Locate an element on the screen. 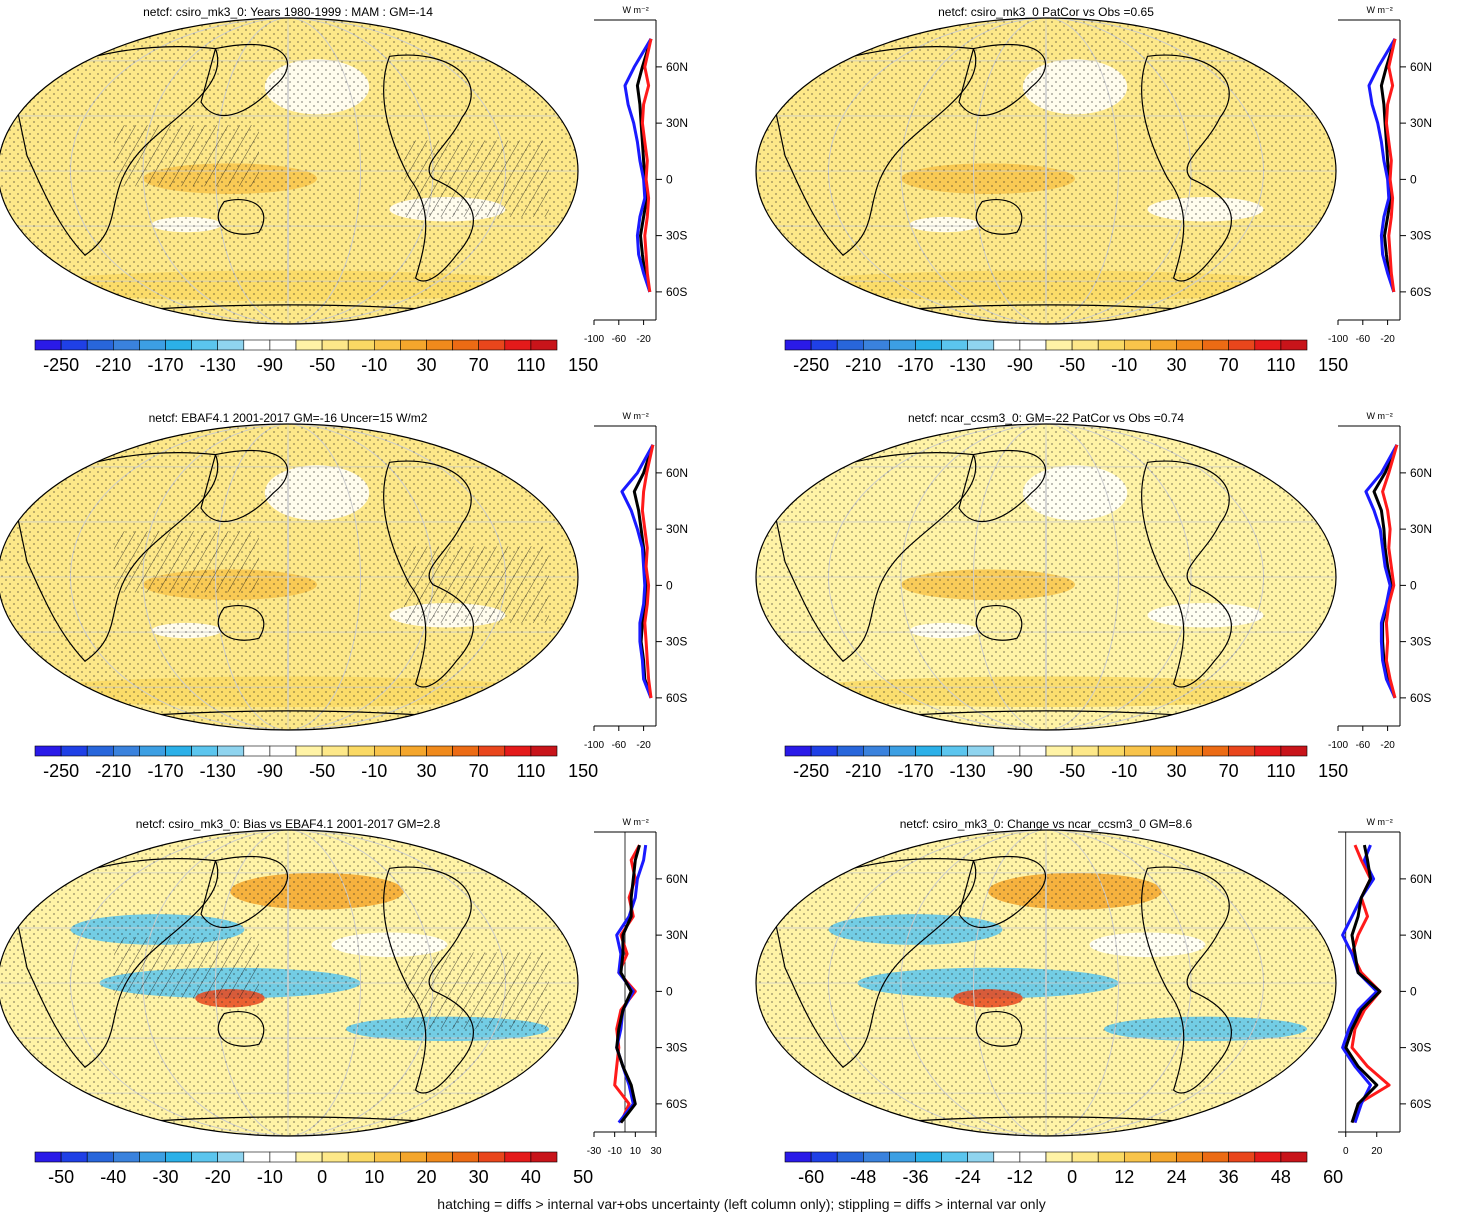 The width and height of the screenshot is (1483, 1215). profile-x-label: 20 is located at coordinates (1377, 1151).